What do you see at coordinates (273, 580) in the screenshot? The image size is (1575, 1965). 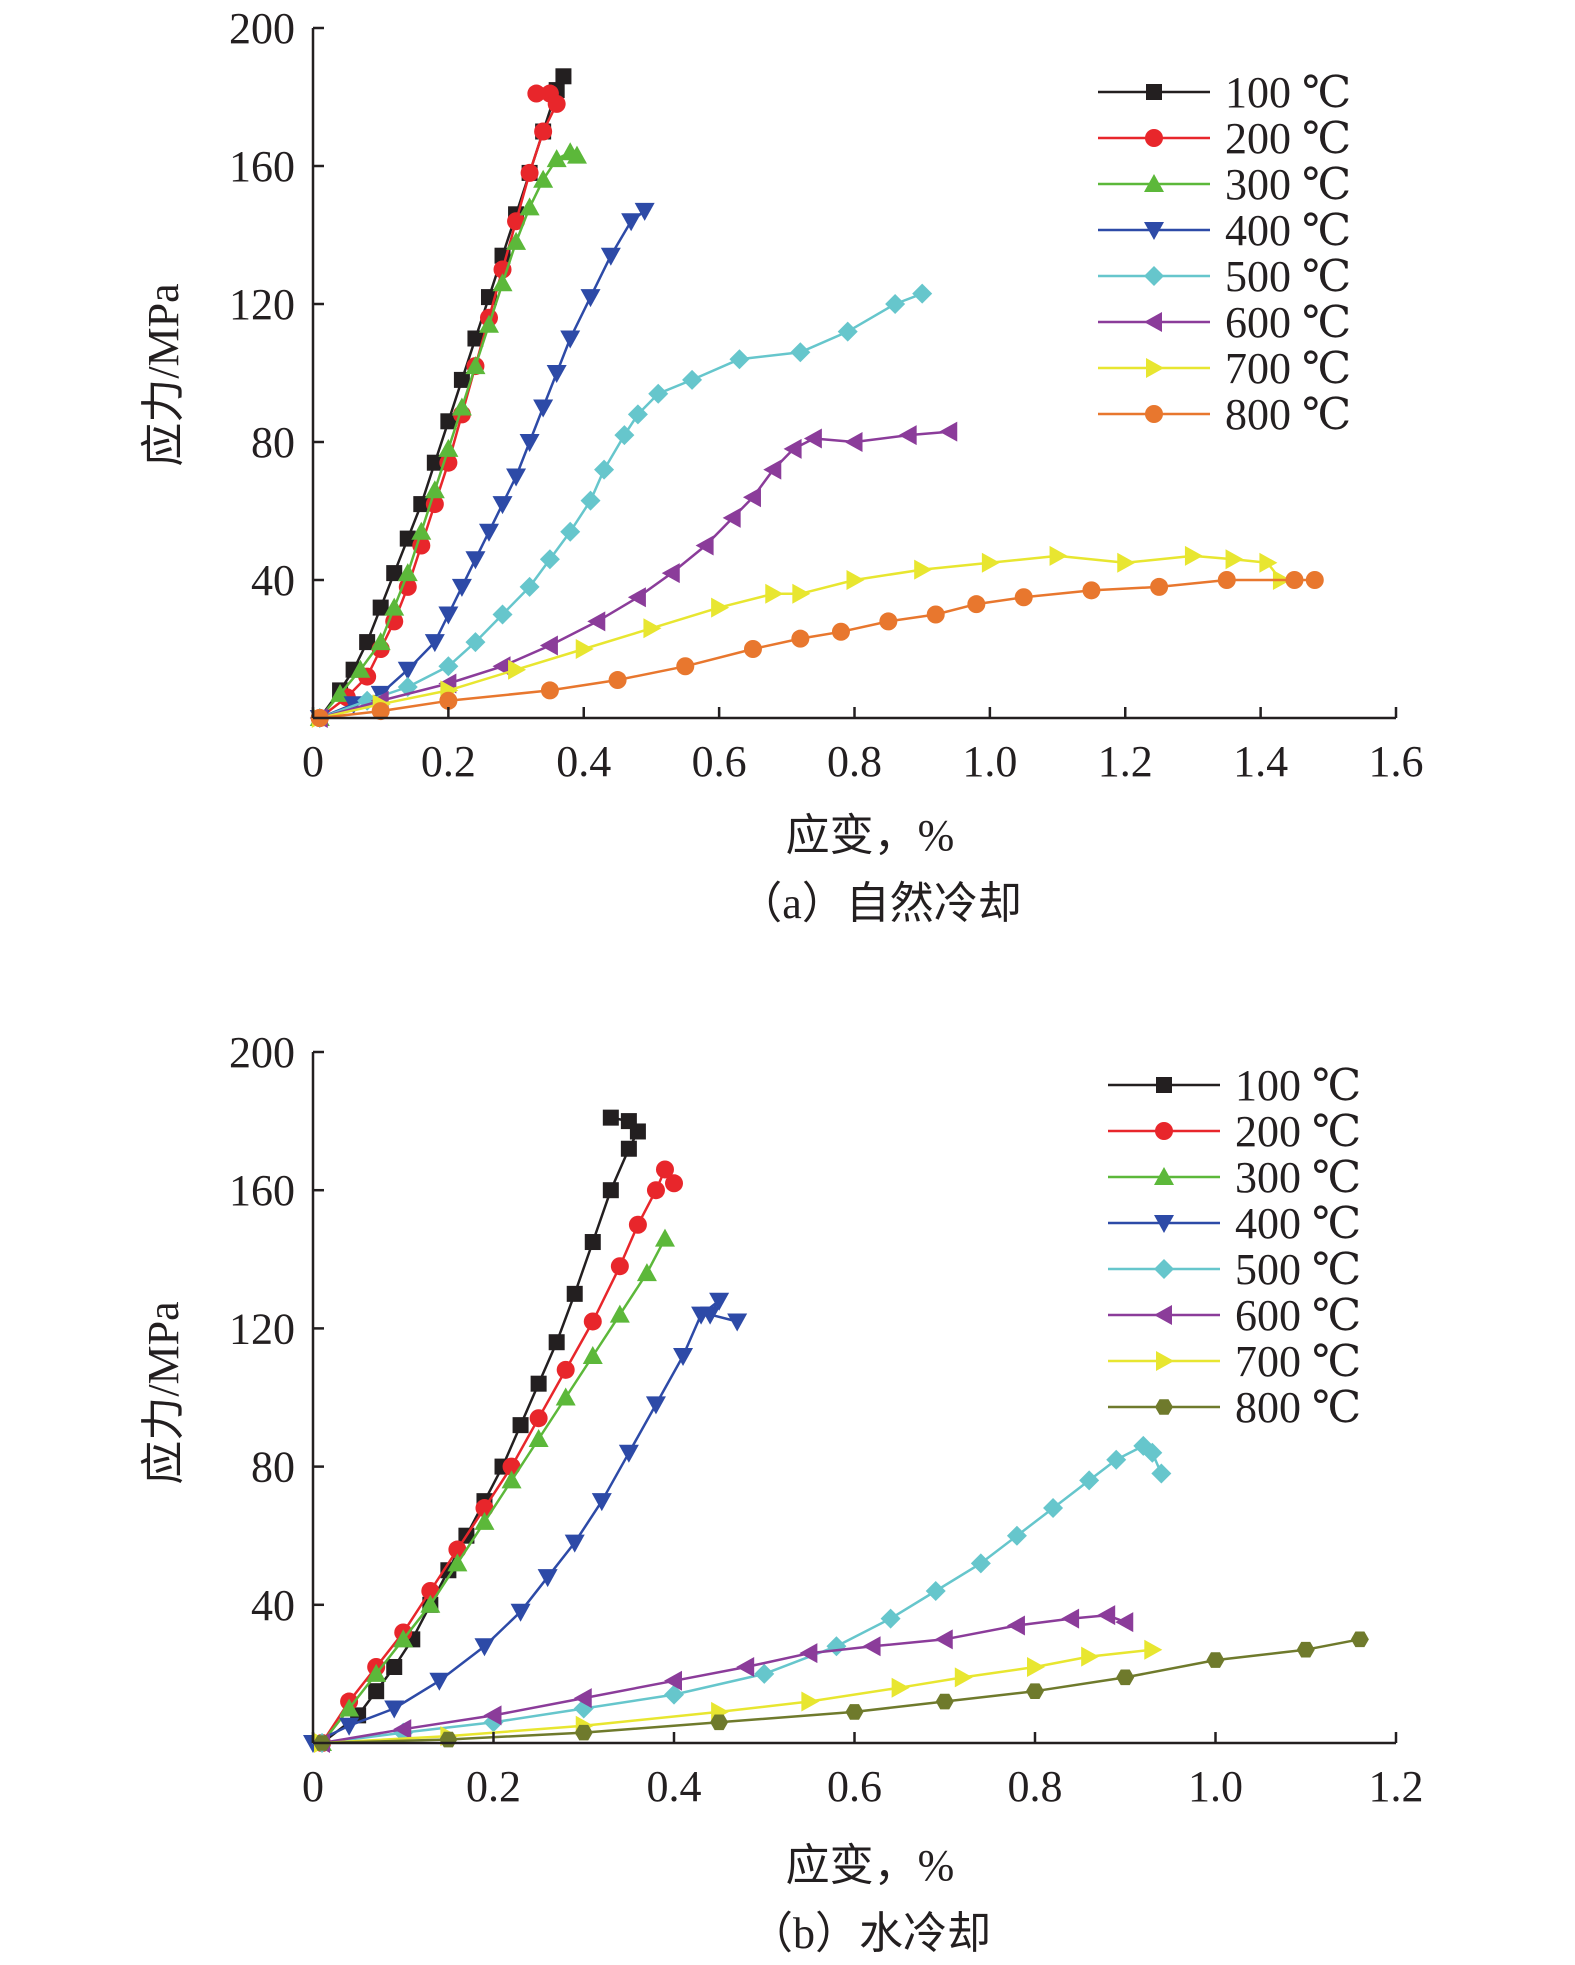 I see `y-tick-label: 40` at bounding box center [273, 580].